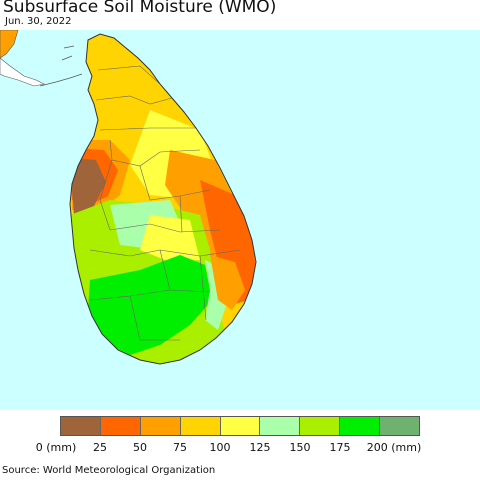 This screenshot has height=480, width=480. Describe the element at coordinates (300, 447) in the screenshot. I see `legend-tick-label: 150` at that location.